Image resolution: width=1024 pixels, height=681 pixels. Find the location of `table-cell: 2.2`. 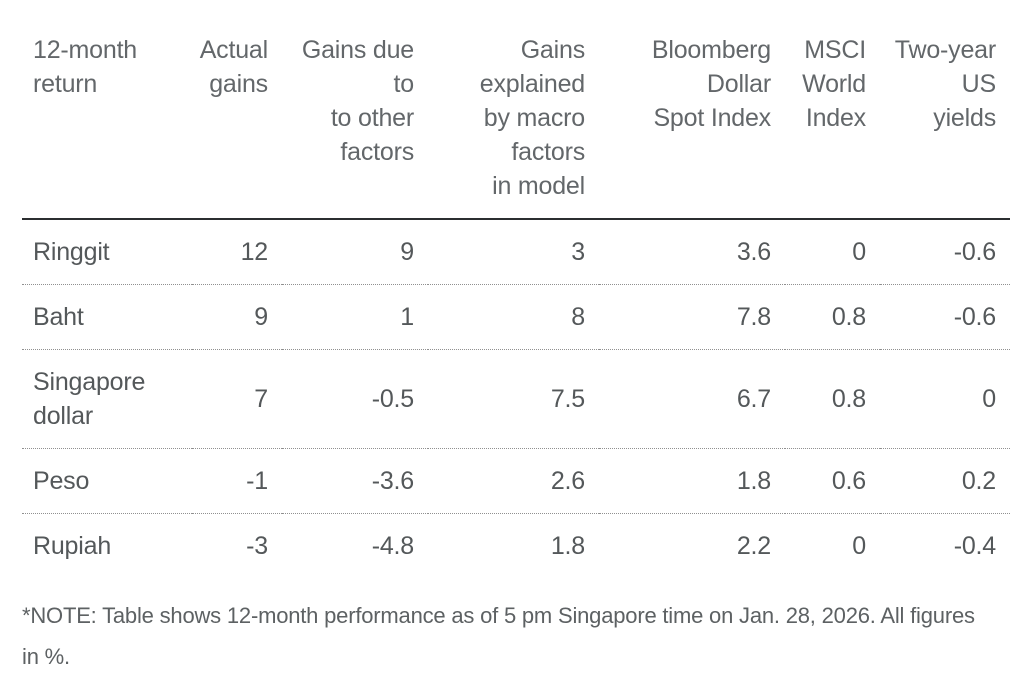

table-cell: 2.2 is located at coordinates (753, 546).